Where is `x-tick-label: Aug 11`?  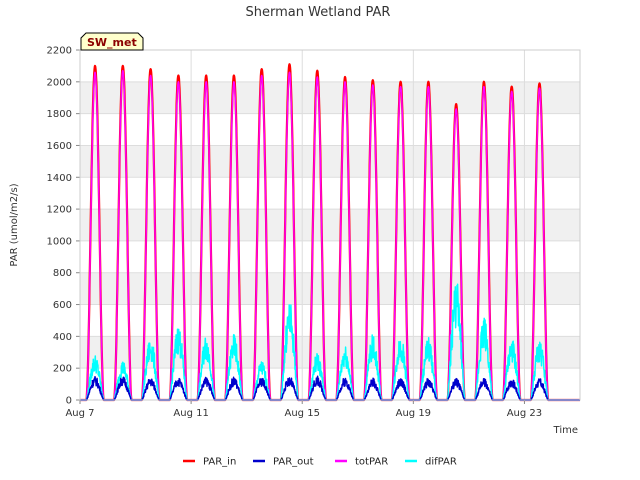
x-tick-label: Aug 11 is located at coordinates (190, 413).